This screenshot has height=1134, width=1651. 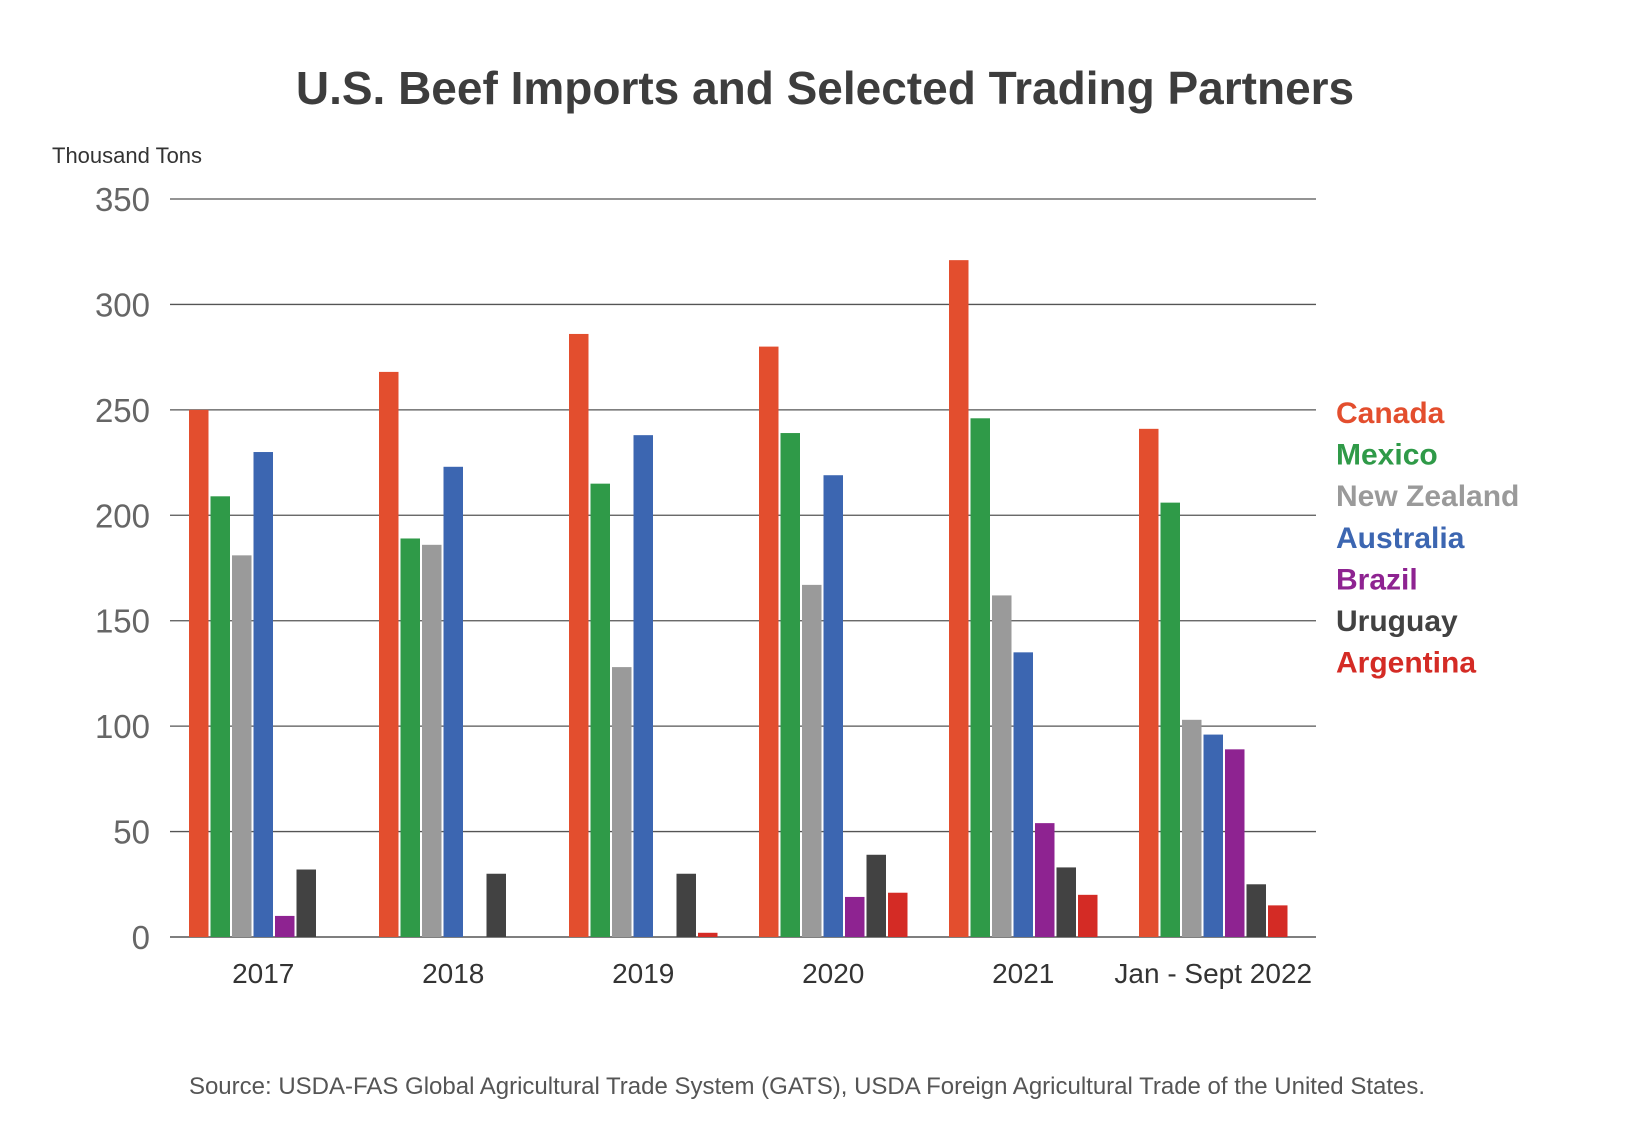 What do you see at coordinates (122, 621) in the screenshot?
I see `y-tick-label: 150` at bounding box center [122, 621].